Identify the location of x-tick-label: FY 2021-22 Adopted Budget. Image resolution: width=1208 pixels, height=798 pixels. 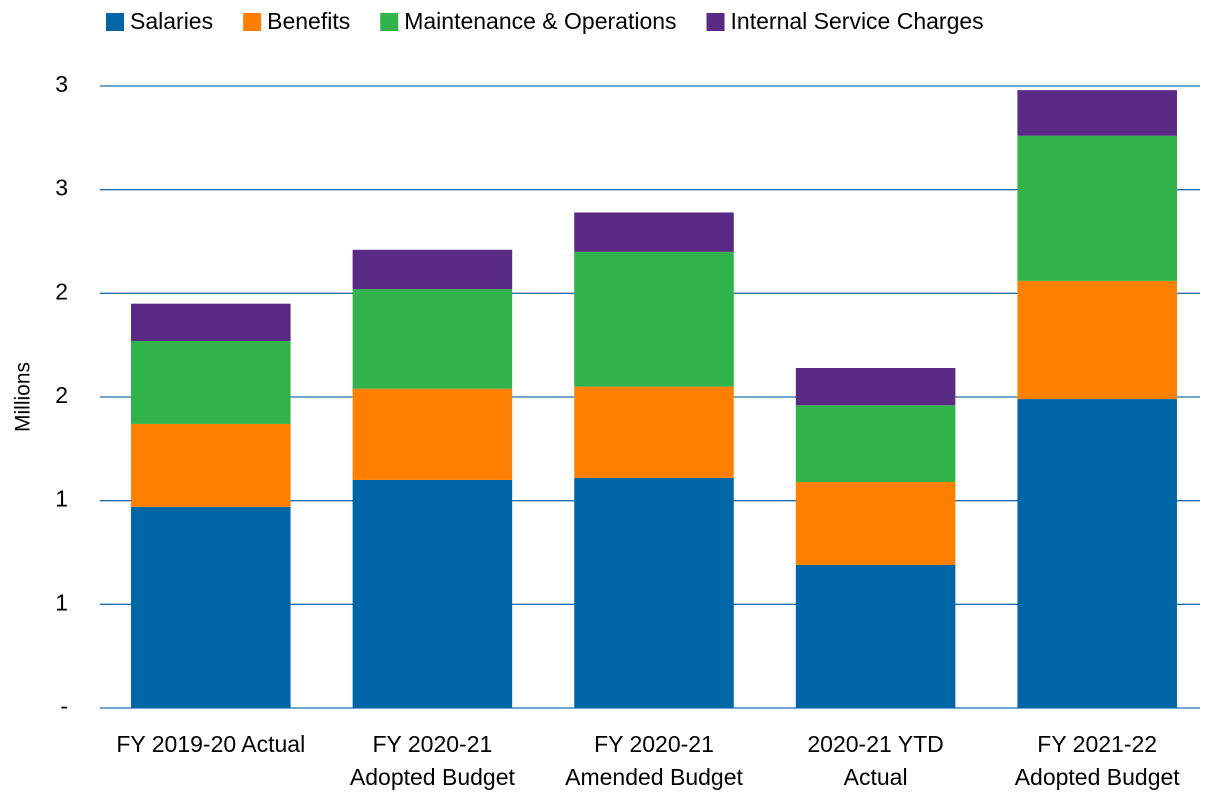
(1098, 760).